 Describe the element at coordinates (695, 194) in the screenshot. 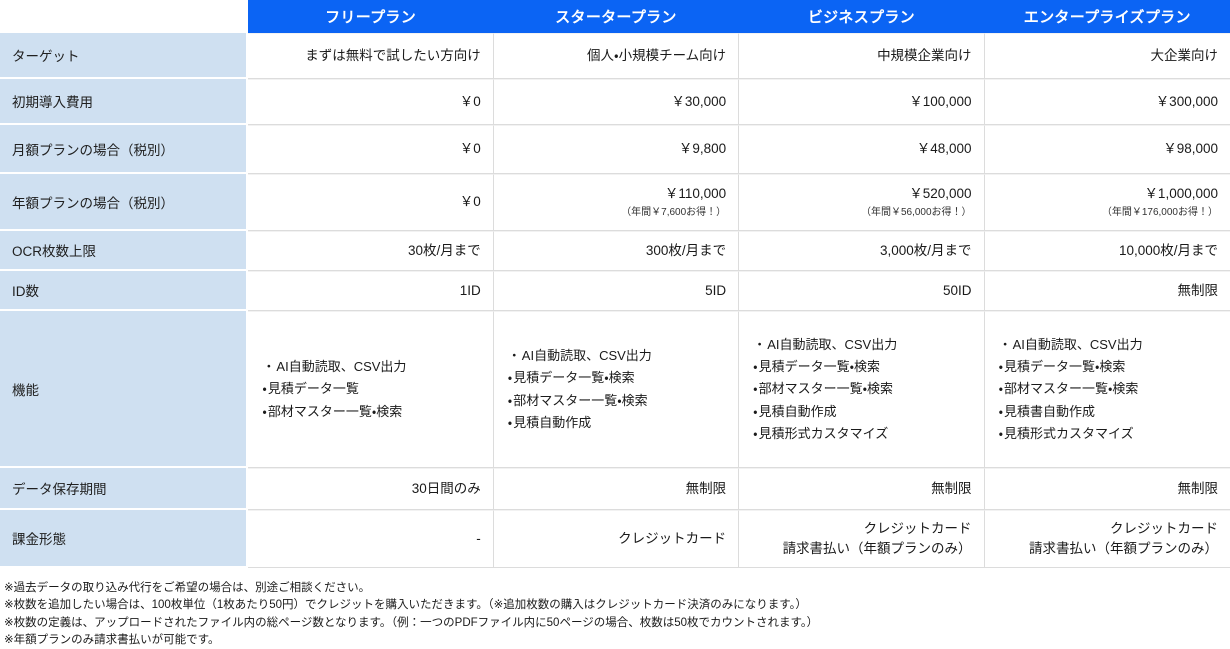

I see `cell-value: ￥110,000` at that location.